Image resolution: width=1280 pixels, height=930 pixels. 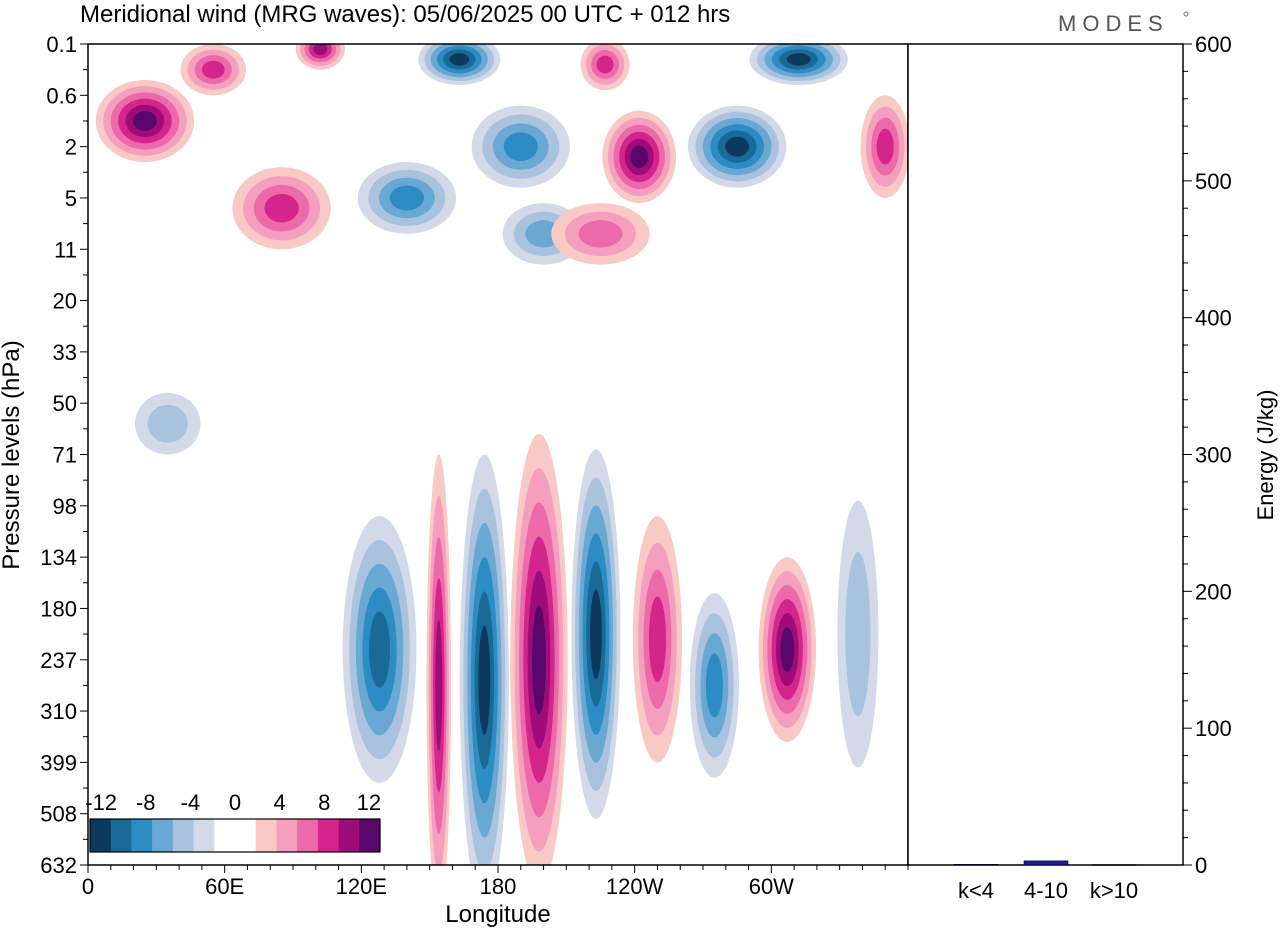 What do you see at coordinates (1046, 890) in the screenshot?
I see `energy-category-label: 4-10` at bounding box center [1046, 890].